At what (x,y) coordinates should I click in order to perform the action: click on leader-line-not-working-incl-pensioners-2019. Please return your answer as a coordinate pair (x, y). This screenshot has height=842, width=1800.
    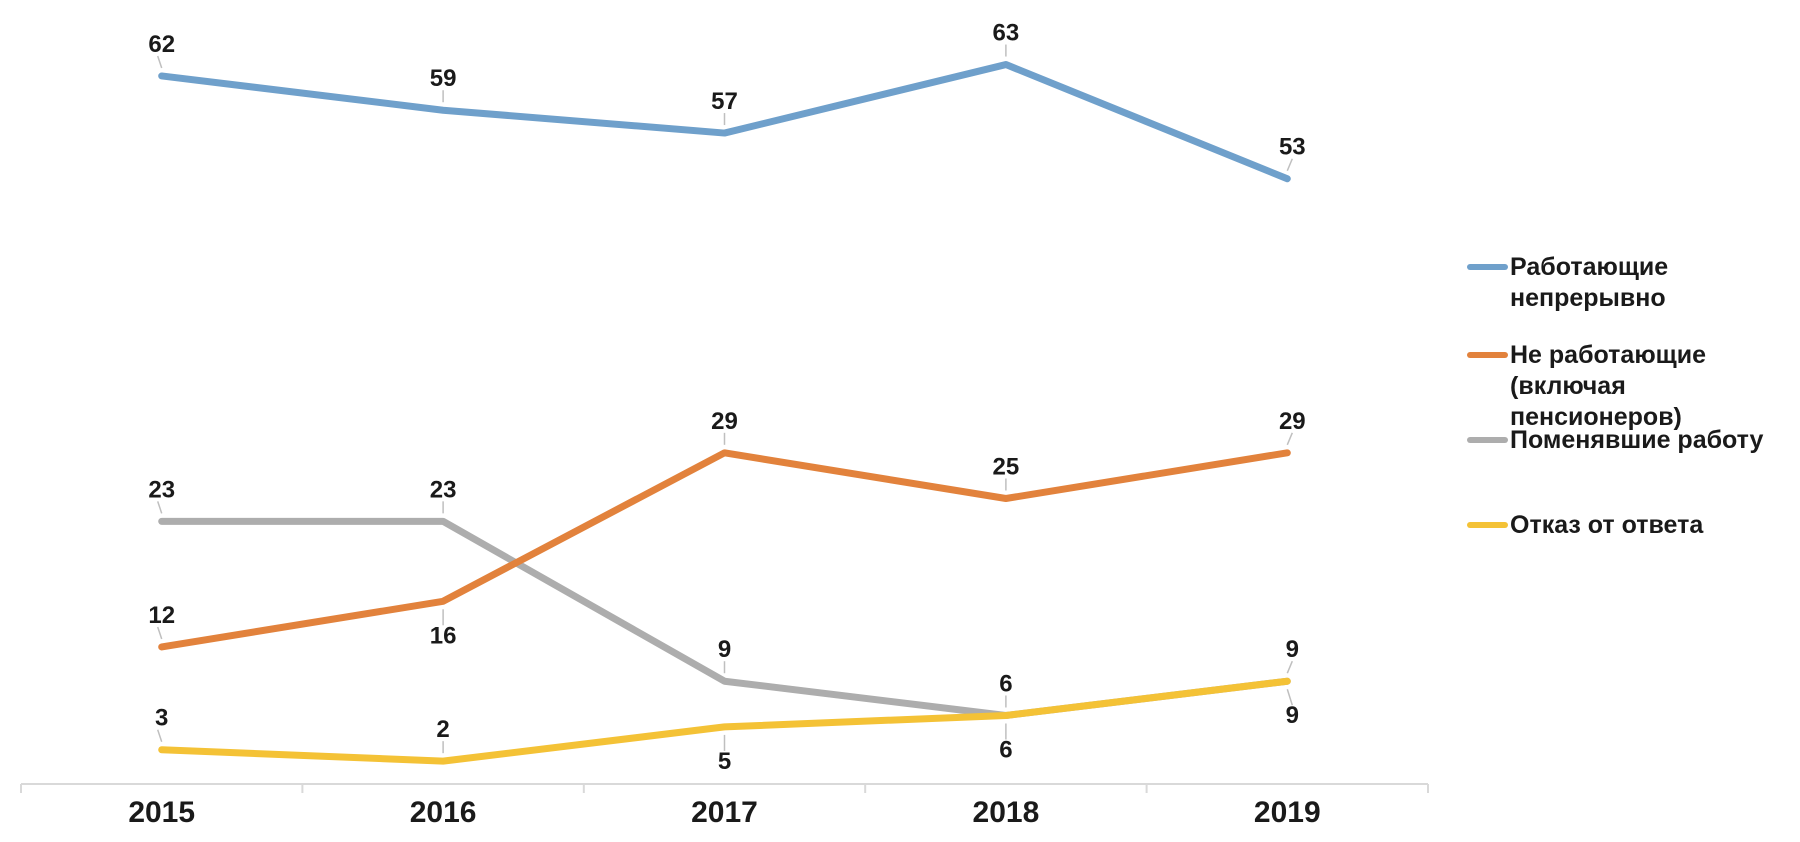
    Looking at the image, I should click on (1289, 439).